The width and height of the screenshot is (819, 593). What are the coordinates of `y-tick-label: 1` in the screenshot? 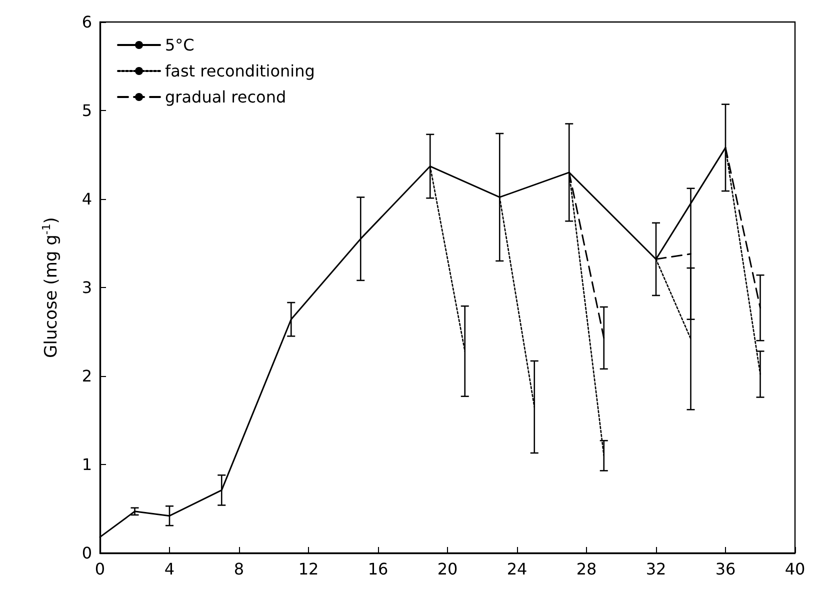 It's located at (87, 464).